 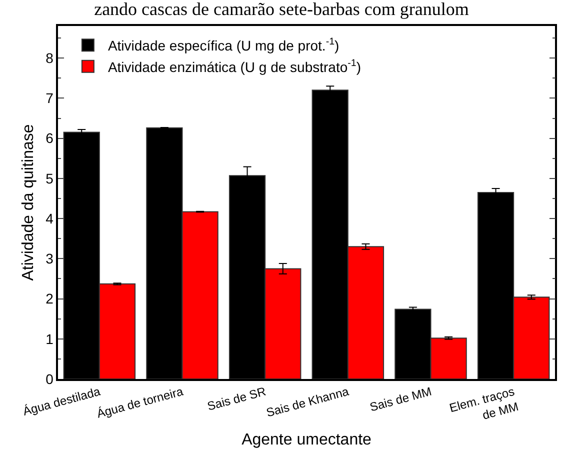 What do you see at coordinates (50, 98) in the screenshot?
I see `y-tick-label: 7` at bounding box center [50, 98].